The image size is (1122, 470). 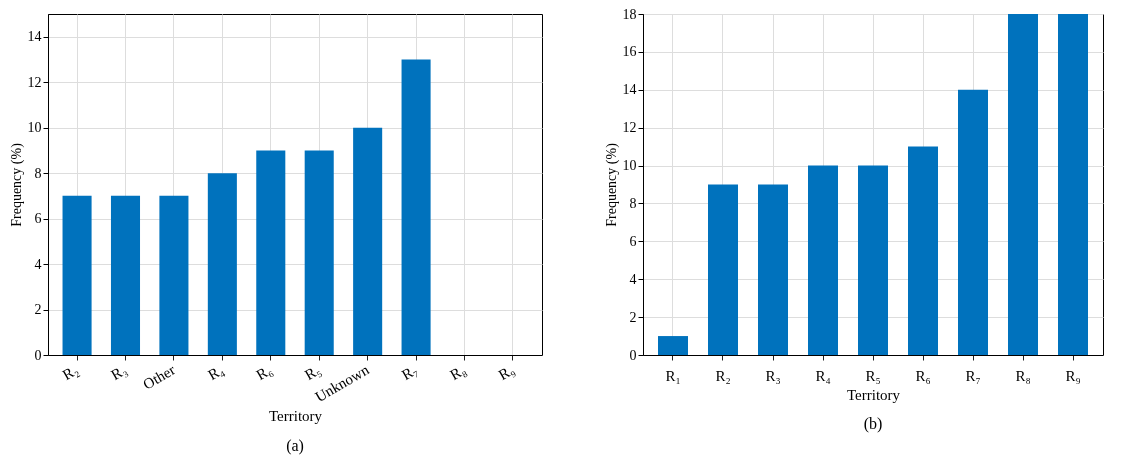 I want to click on text: (a), so click(x=295, y=445).